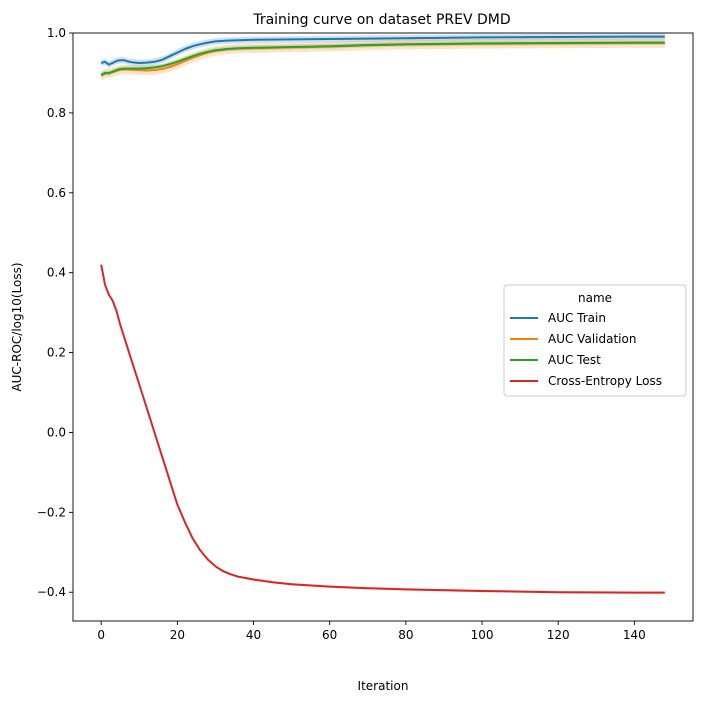  I want to click on y-tick-label: 1.0, so click(56, 33).